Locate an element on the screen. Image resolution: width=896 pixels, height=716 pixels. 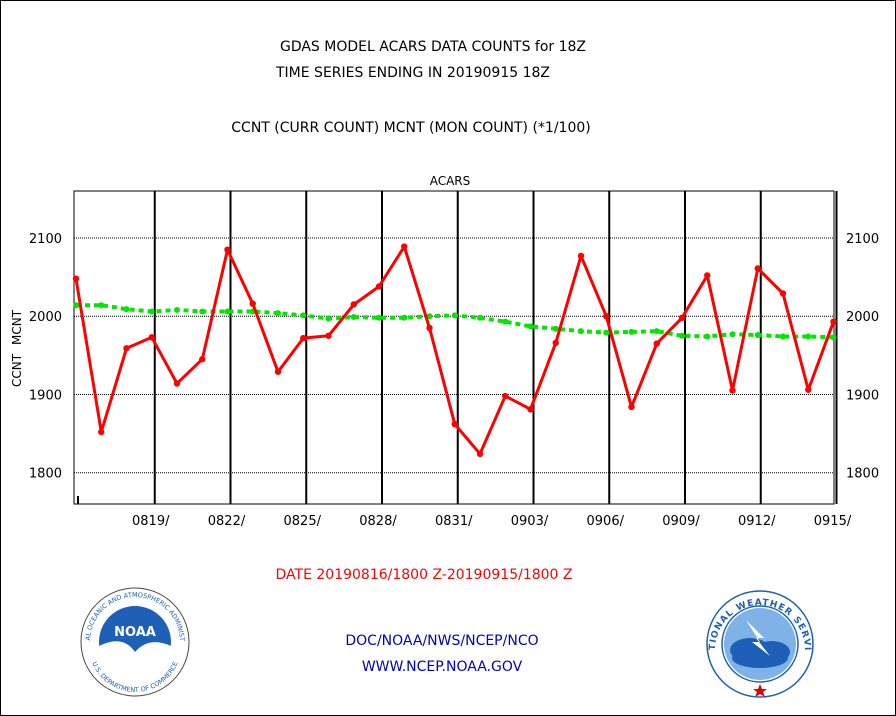
y-tick-label-right: 1800 is located at coordinates (862, 474).